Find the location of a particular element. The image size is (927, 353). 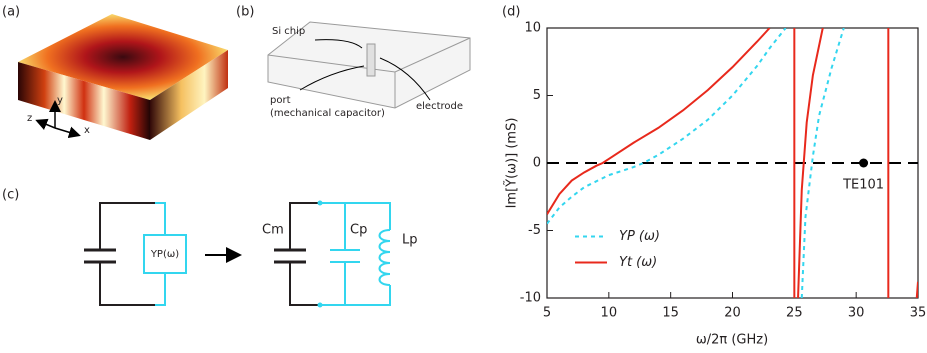

annotation-label: TE101 is located at coordinates (863, 185).